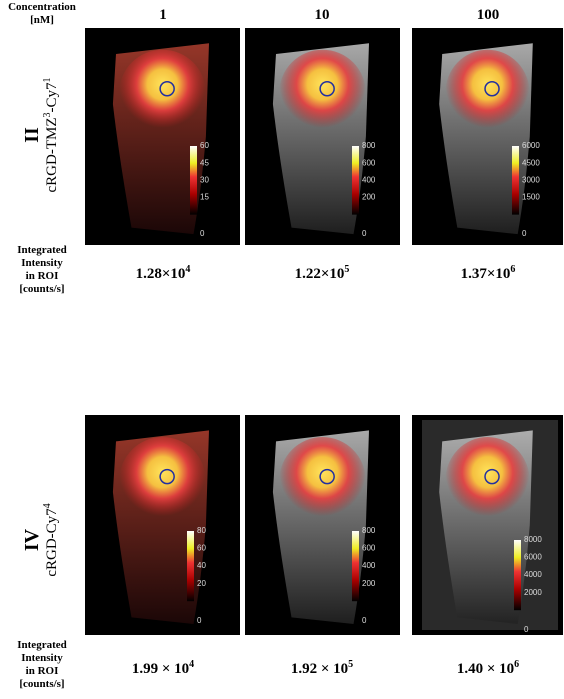  I want to click on column-header: 100, so click(488, 15).